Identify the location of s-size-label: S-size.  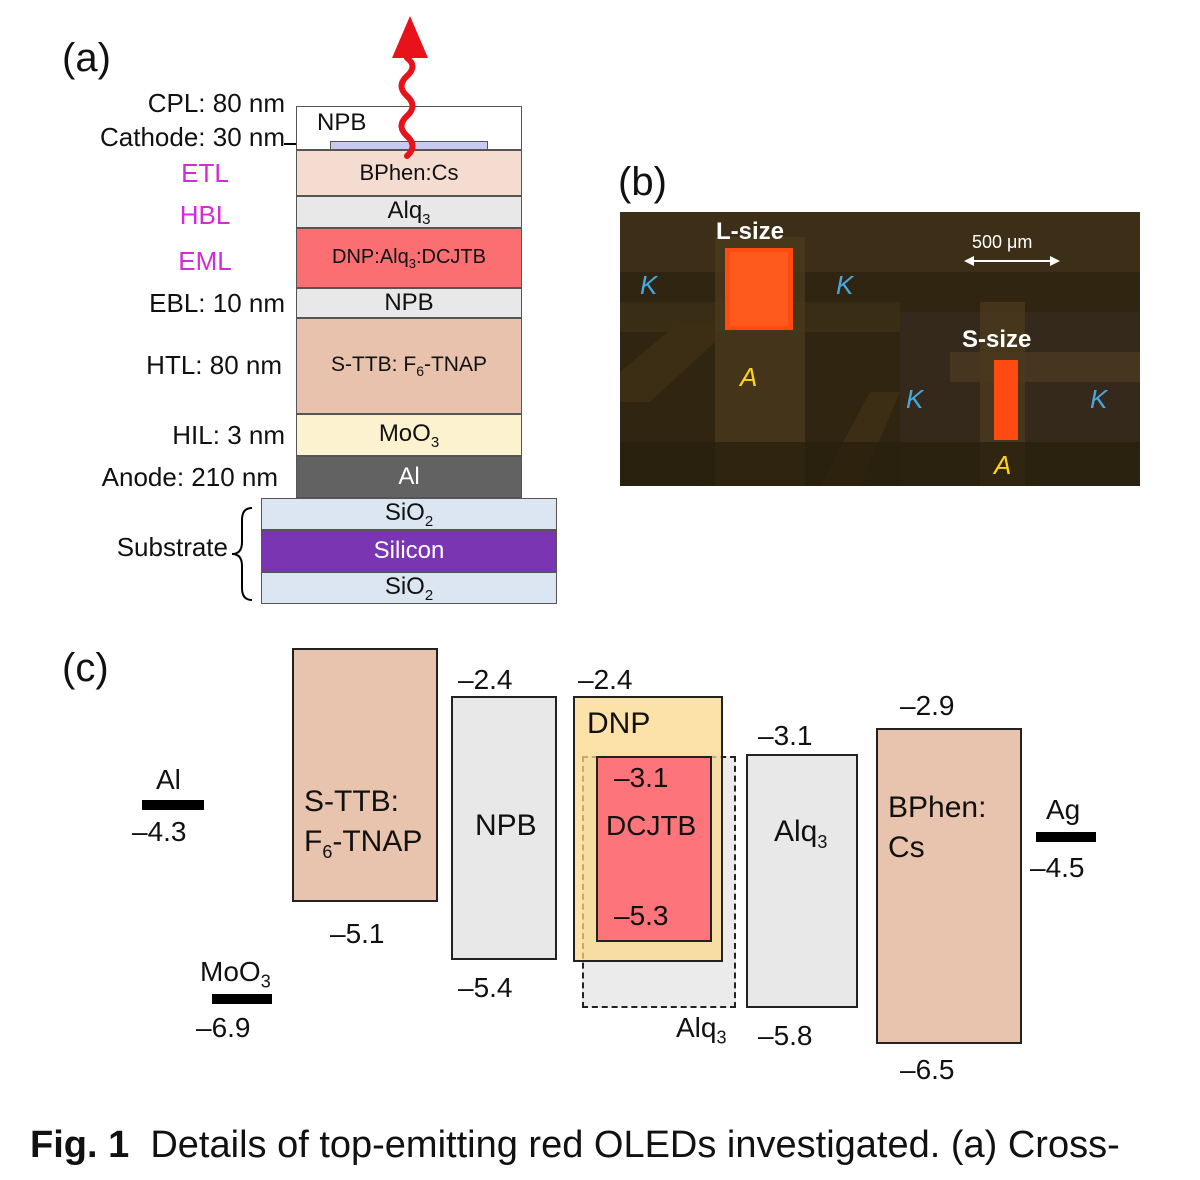
(997, 339).